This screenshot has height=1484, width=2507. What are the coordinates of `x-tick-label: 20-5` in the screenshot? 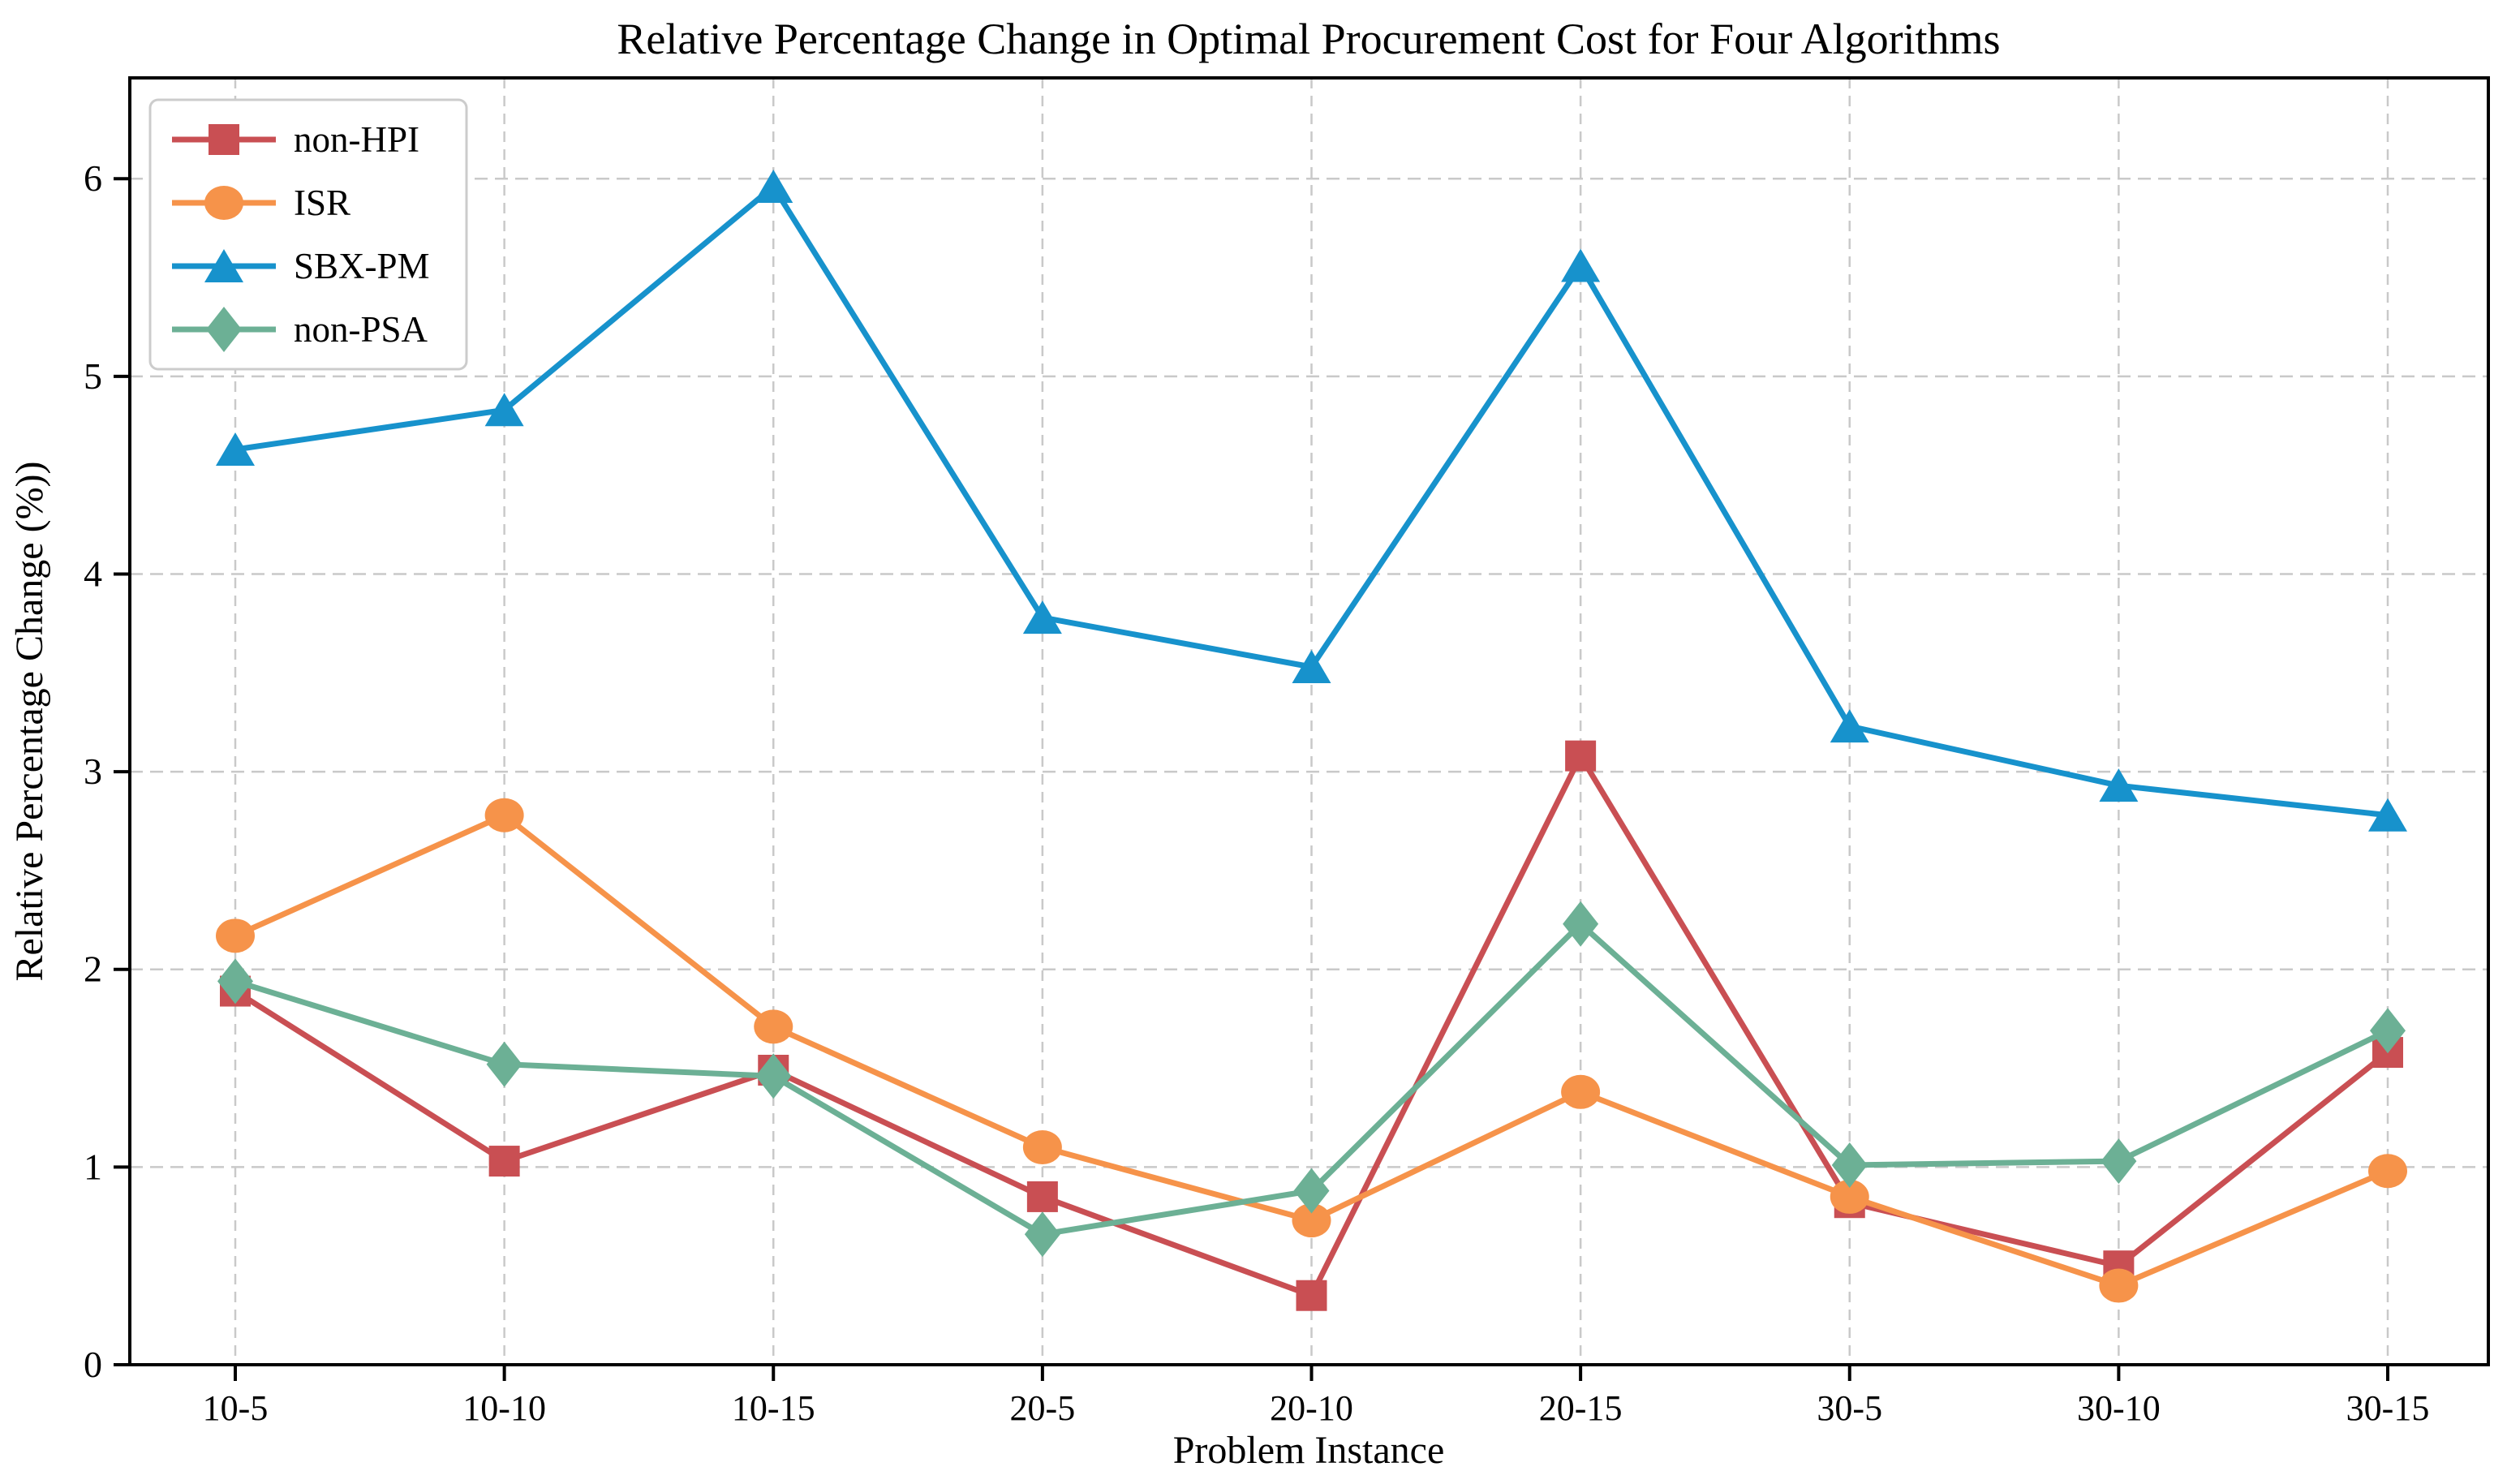 It's located at (1043, 1408).